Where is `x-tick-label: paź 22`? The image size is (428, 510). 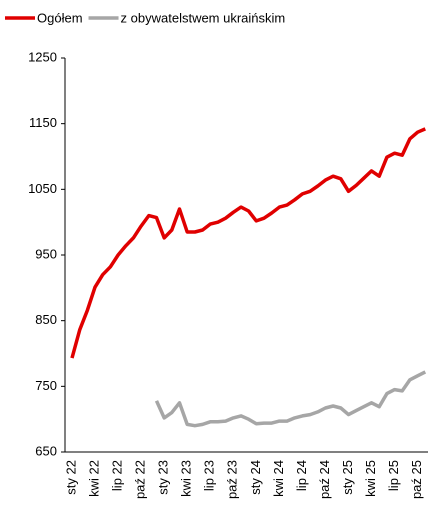 x-tick-label: paź 22 is located at coordinates (140, 479).